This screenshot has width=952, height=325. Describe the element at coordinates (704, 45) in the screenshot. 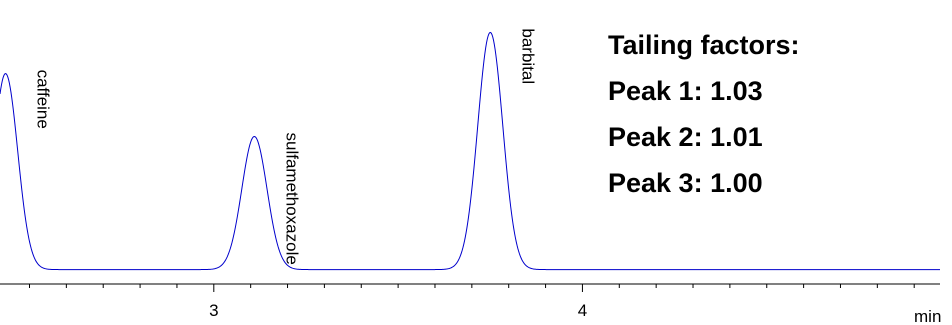

I see `annotation-heading: Tailing factors:` at that location.